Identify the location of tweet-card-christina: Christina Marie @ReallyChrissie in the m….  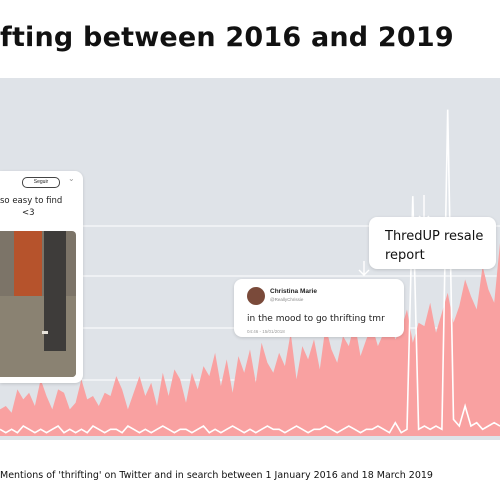
(319, 308).